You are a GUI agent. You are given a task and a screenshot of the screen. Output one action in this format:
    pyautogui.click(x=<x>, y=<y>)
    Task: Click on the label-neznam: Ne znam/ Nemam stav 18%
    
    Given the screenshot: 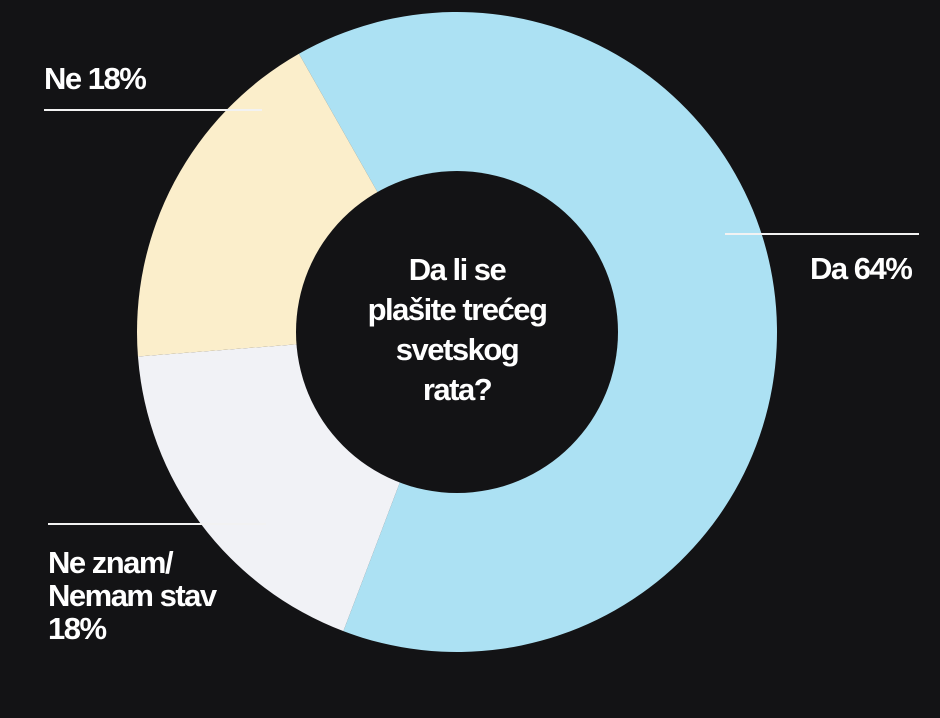 What is the action you would take?
    pyautogui.click(x=132, y=595)
    